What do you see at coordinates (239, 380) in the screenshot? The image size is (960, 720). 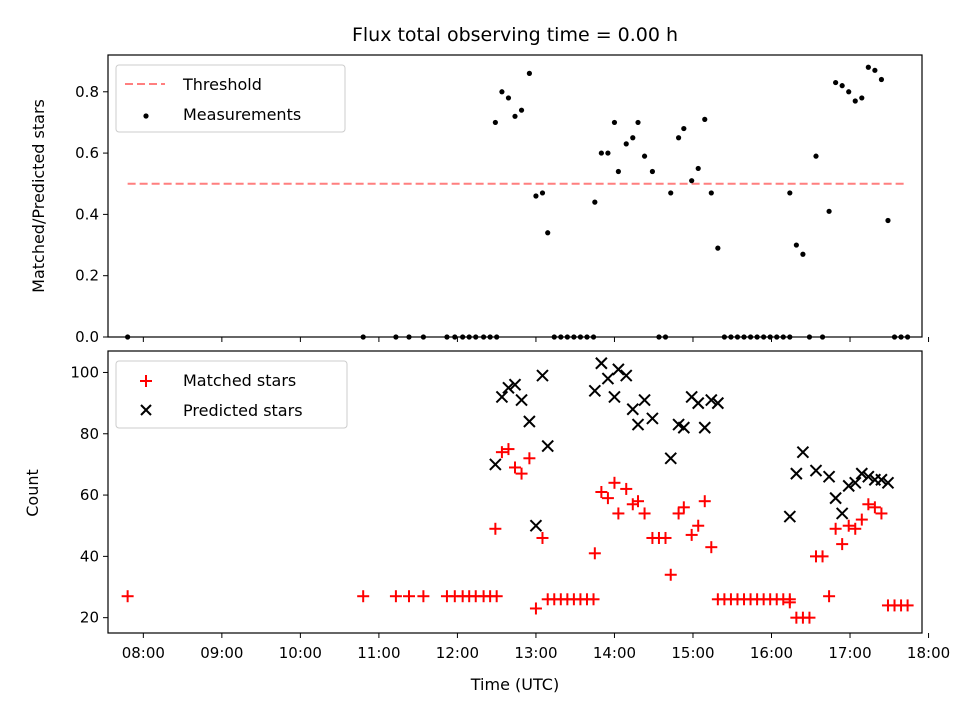 I see `legend-matched-label: Matched stars` at bounding box center [239, 380].